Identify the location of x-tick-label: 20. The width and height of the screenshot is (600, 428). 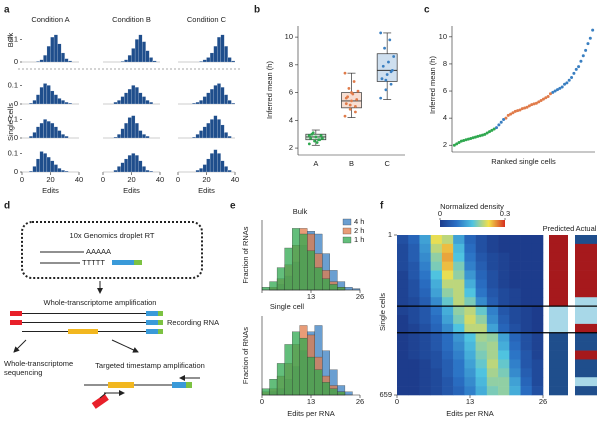
(131, 179).